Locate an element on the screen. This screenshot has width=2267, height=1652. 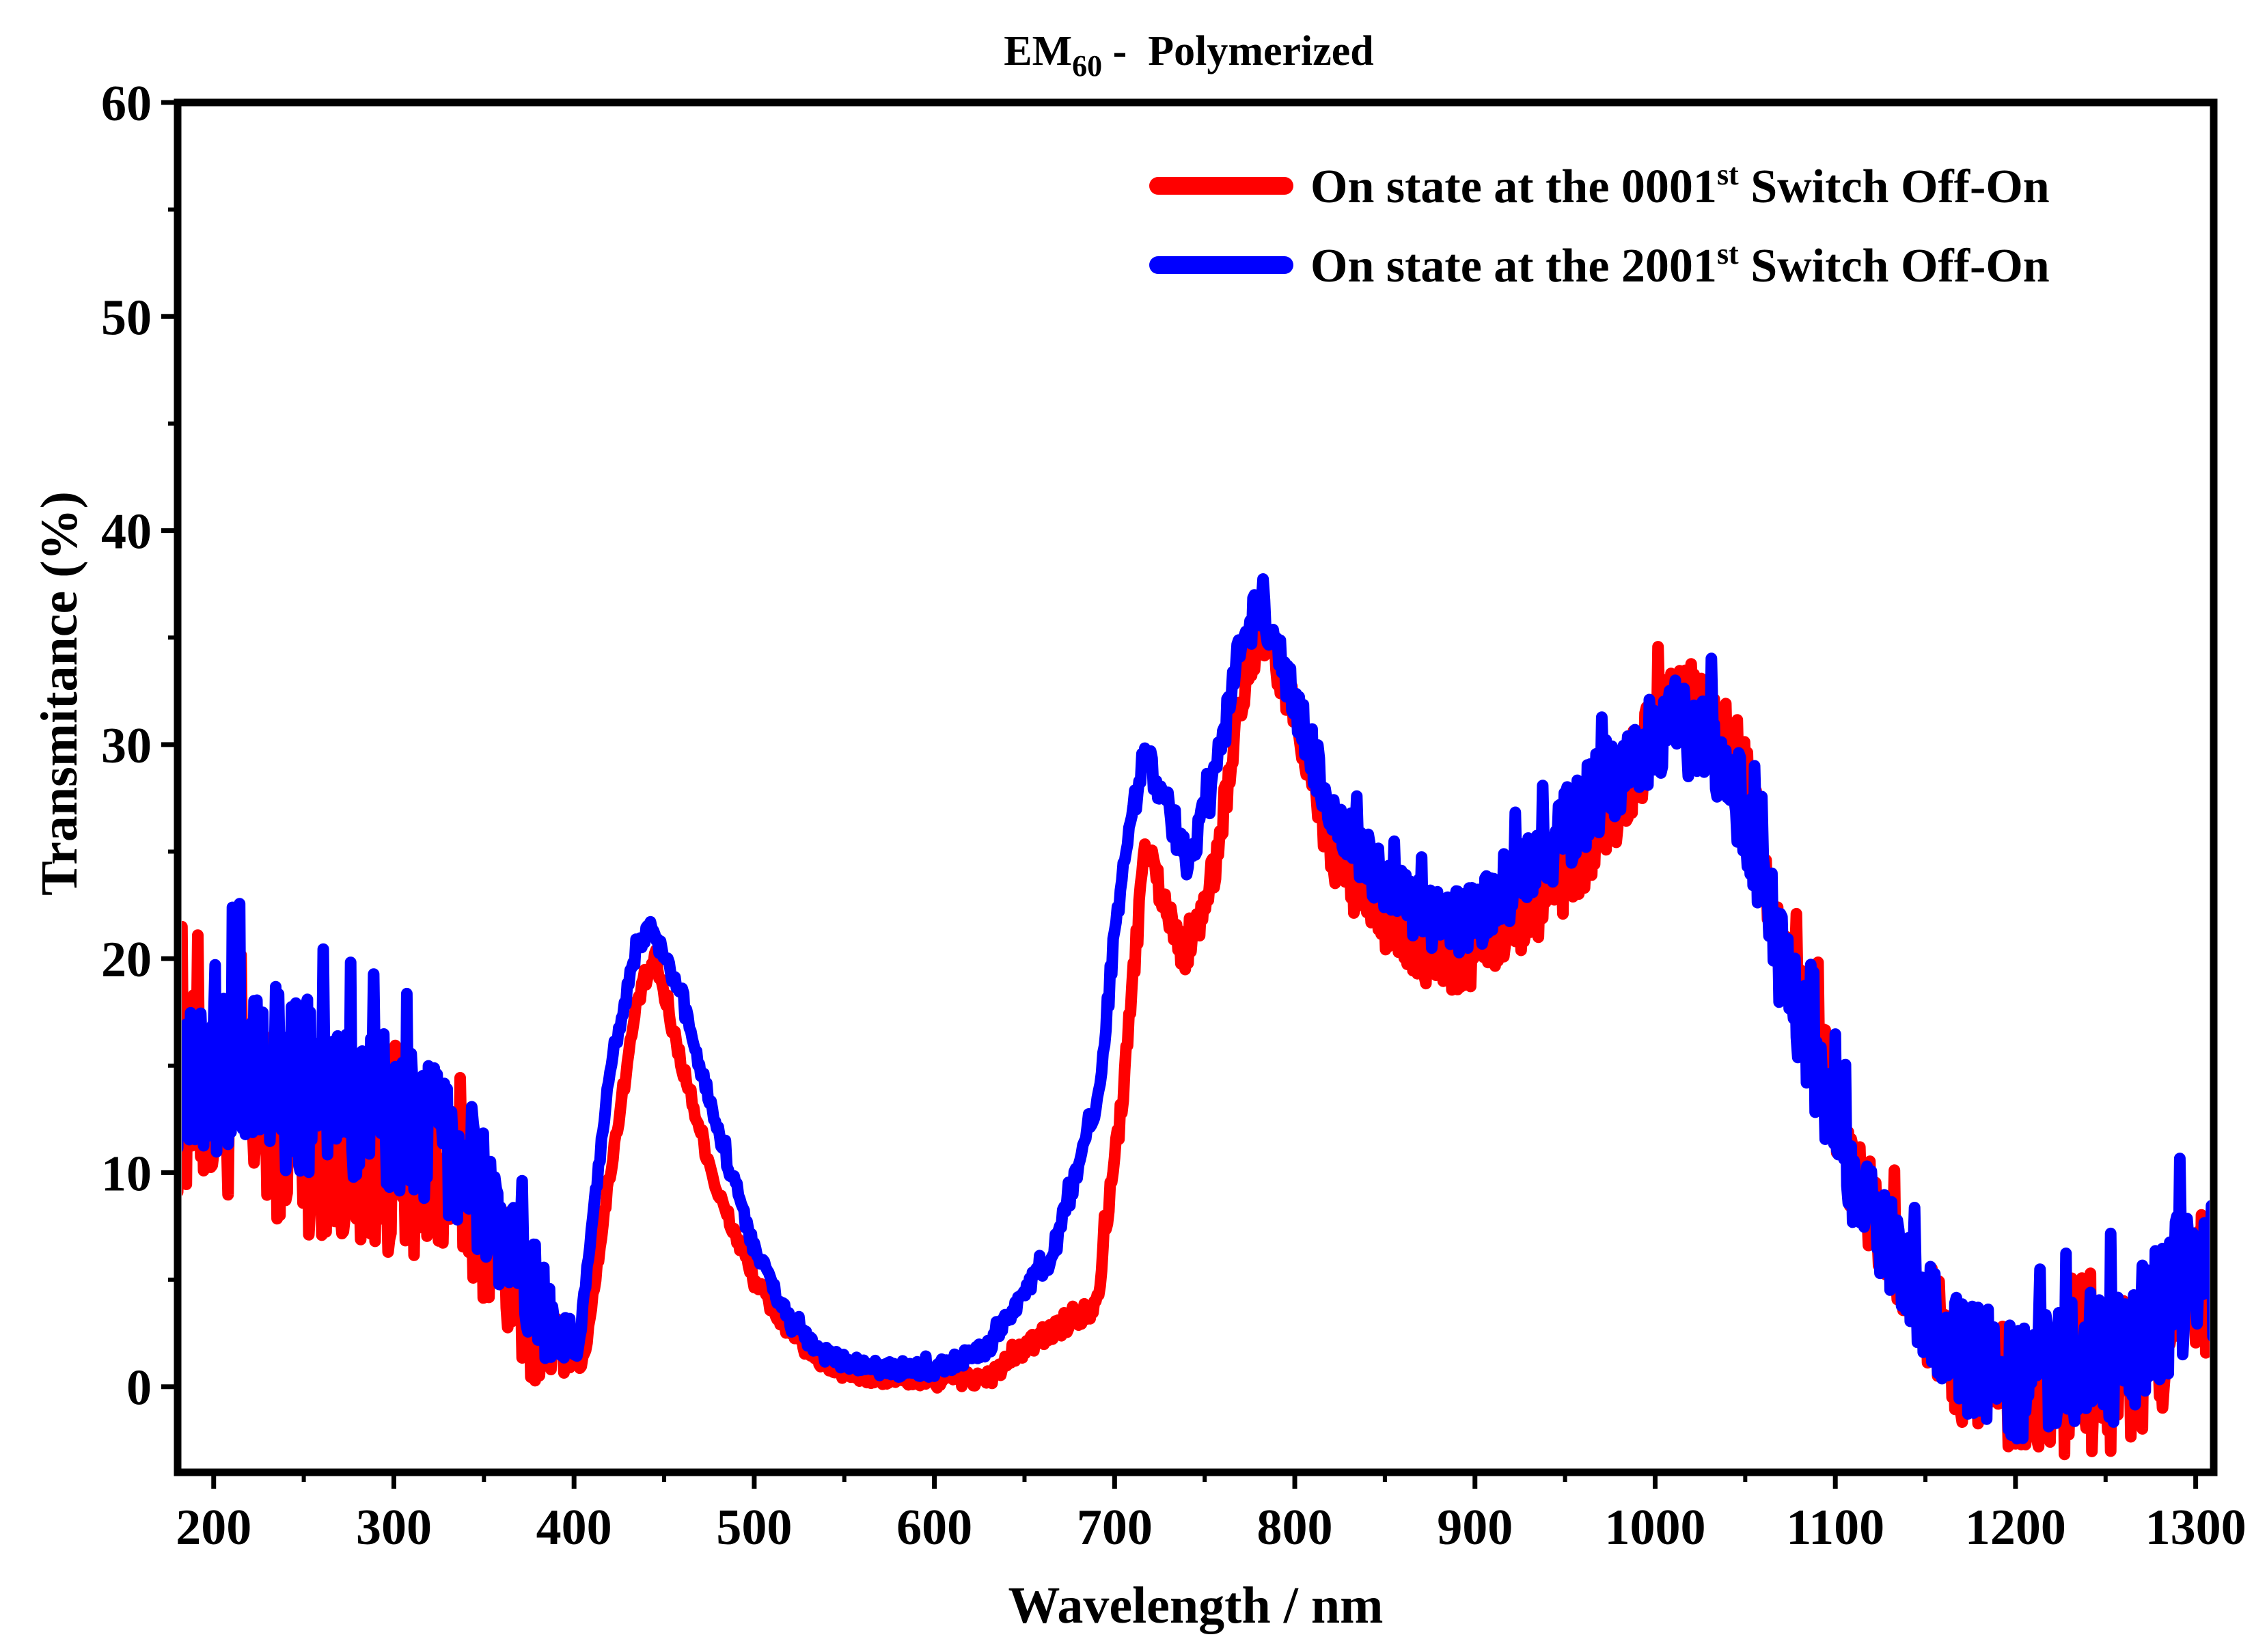
legend-label-0001: On state at the 0001st Switch Off-On is located at coordinates (1680, 186).